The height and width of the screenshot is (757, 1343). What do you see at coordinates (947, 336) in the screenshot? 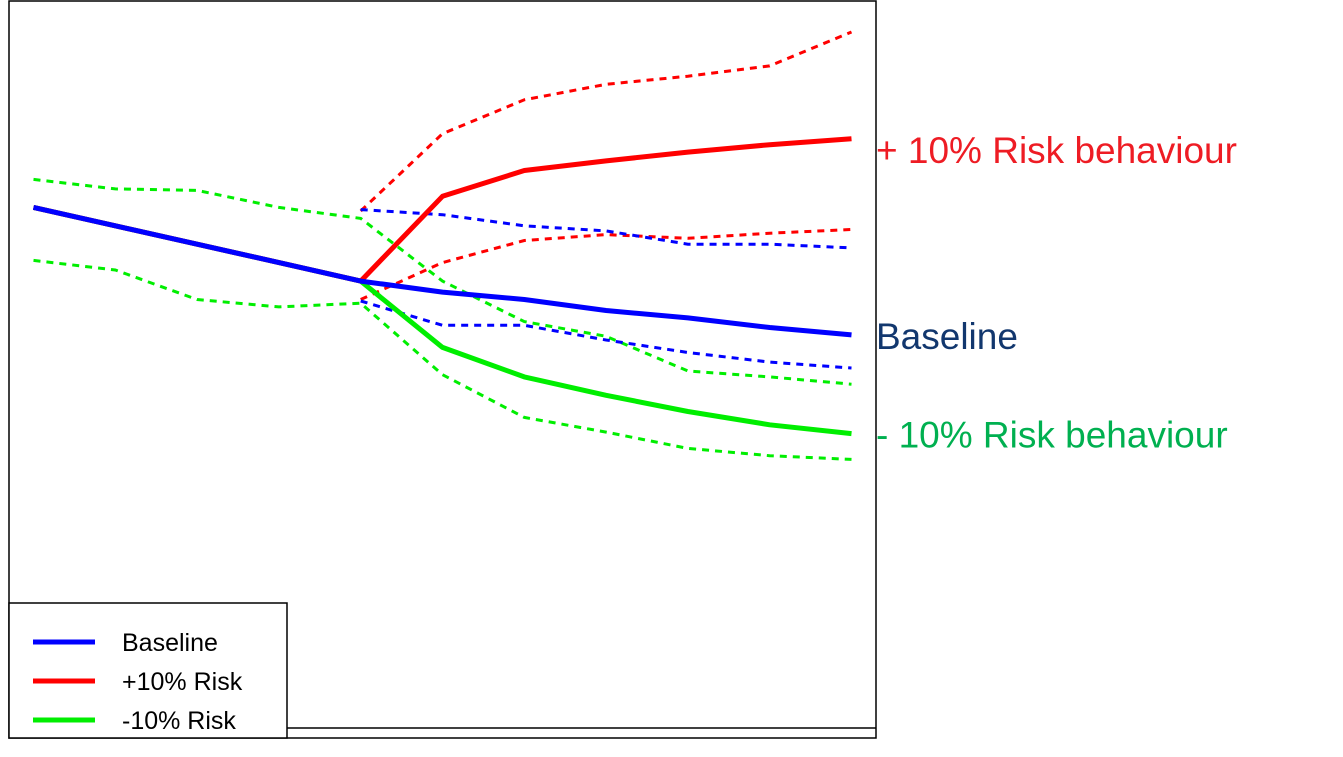
I see `annotation-baseline: Baseline` at bounding box center [947, 336].